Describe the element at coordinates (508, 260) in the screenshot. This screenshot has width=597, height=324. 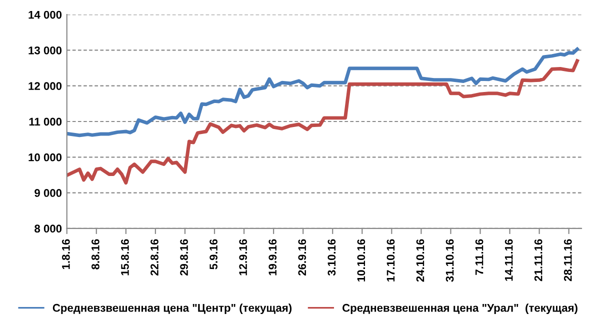
I see `x-tick-label: 14.11.16` at that location.